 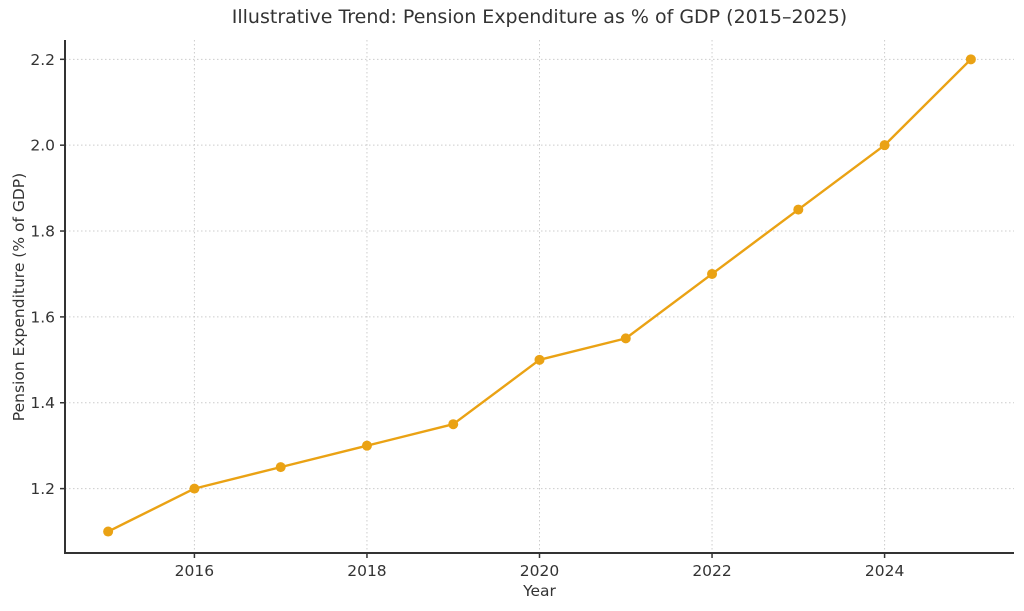 I want to click on x-axis-label: Year, so click(x=539, y=591).